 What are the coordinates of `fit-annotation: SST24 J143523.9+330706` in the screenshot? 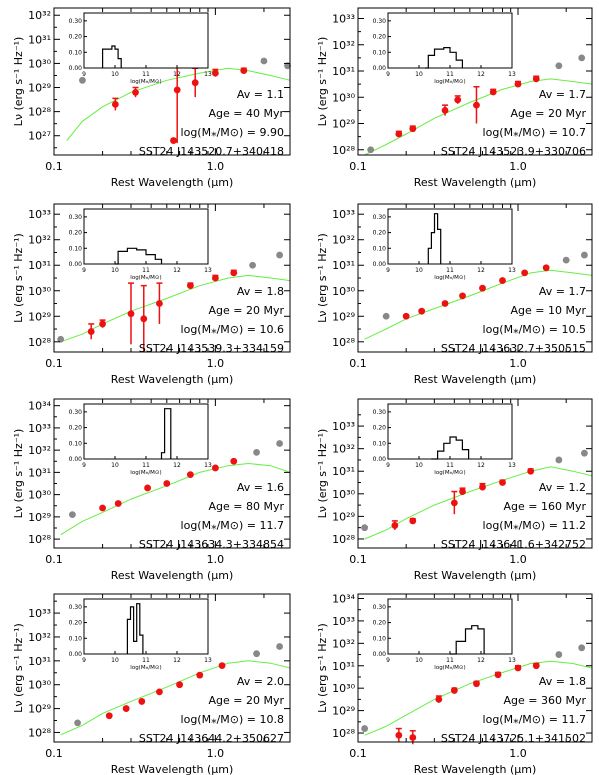 It's located at (513, 151).